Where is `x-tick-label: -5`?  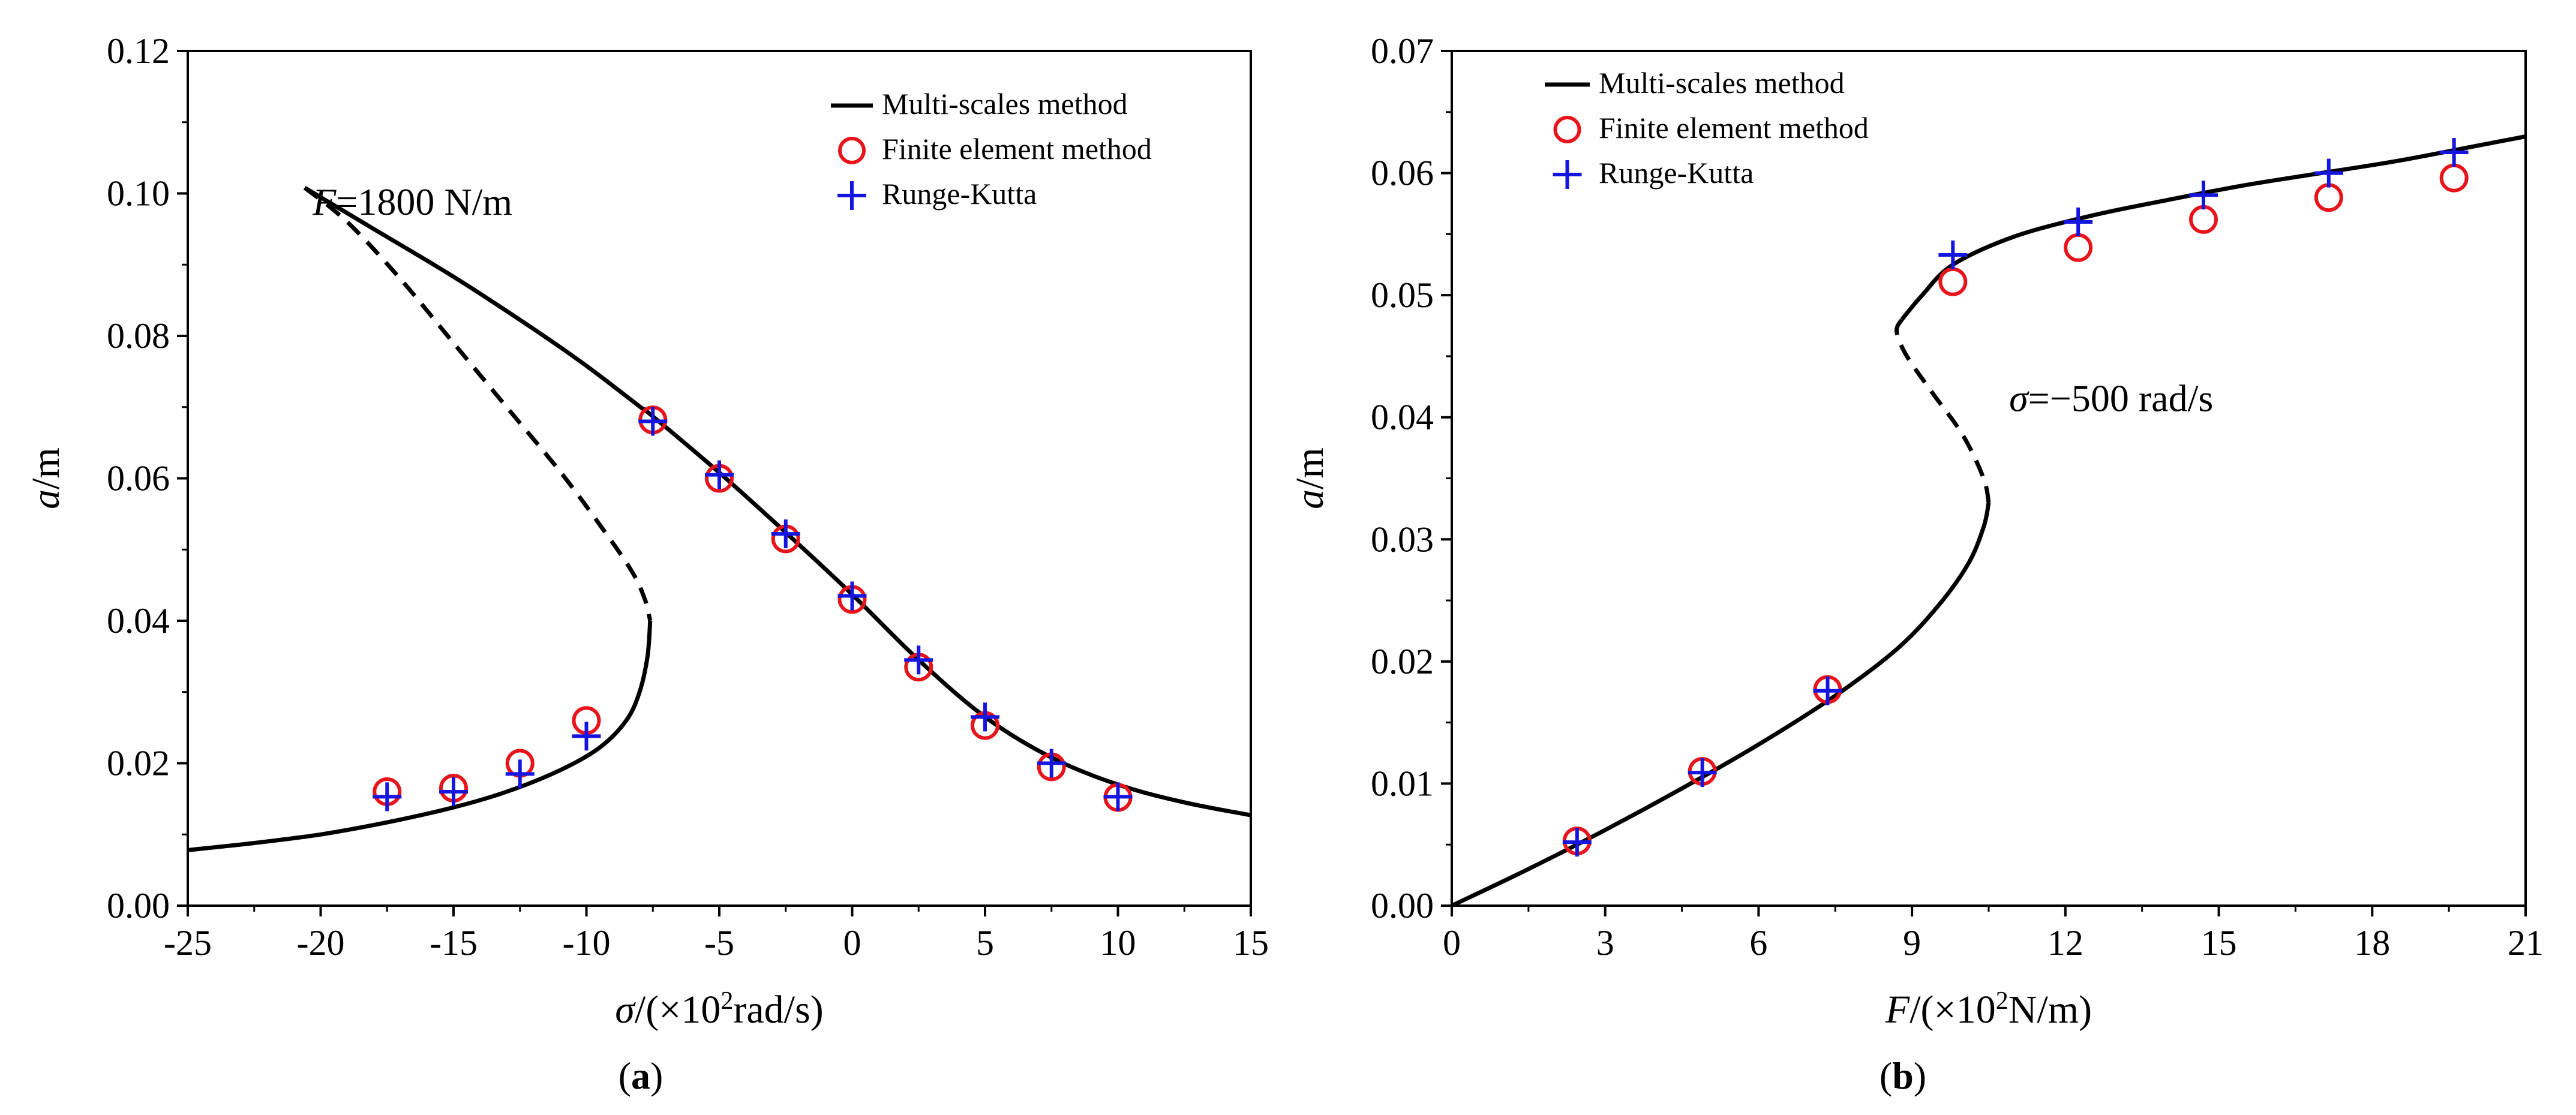
x-tick-label: -5 is located at coordinates (719, 943).